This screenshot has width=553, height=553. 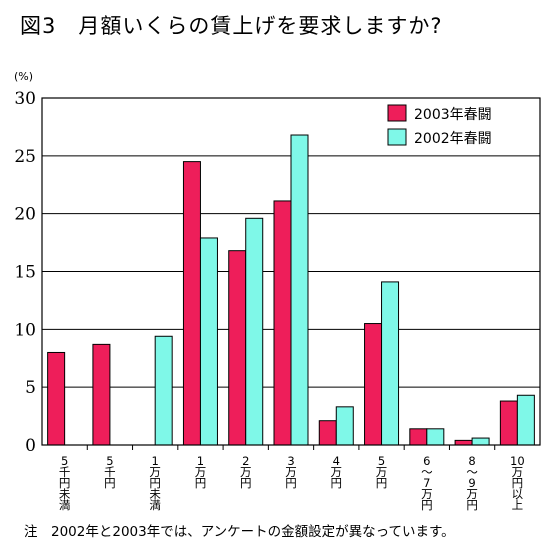 I want to click on x-tick-label-part: 4, so click(x=336, y=461).